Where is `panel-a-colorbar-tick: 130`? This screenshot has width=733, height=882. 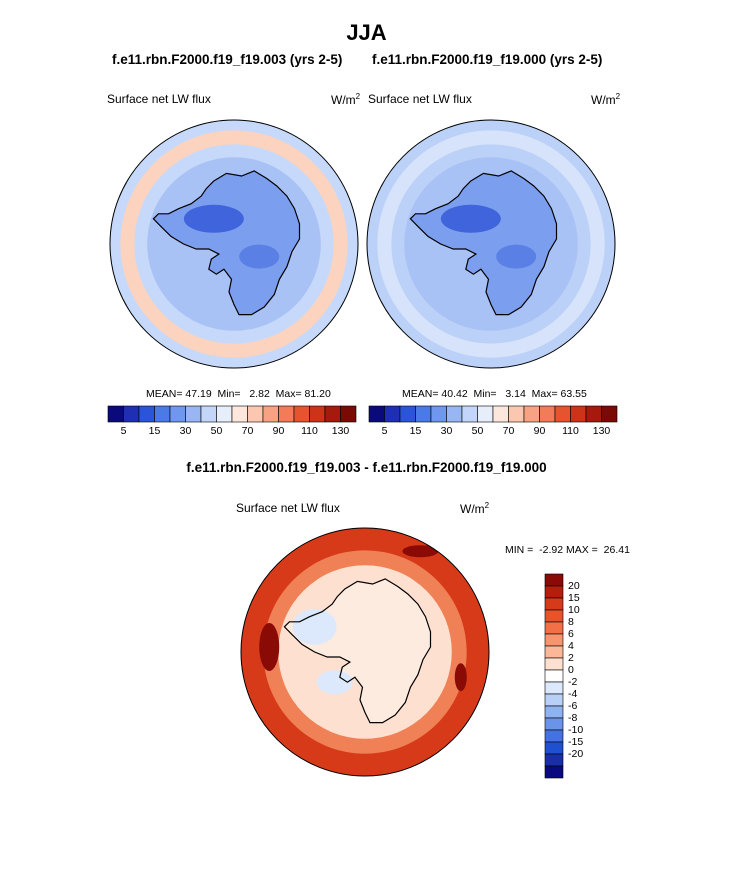 panel-a-colorbar-tick: 130 is located at coordinates (340, 431).